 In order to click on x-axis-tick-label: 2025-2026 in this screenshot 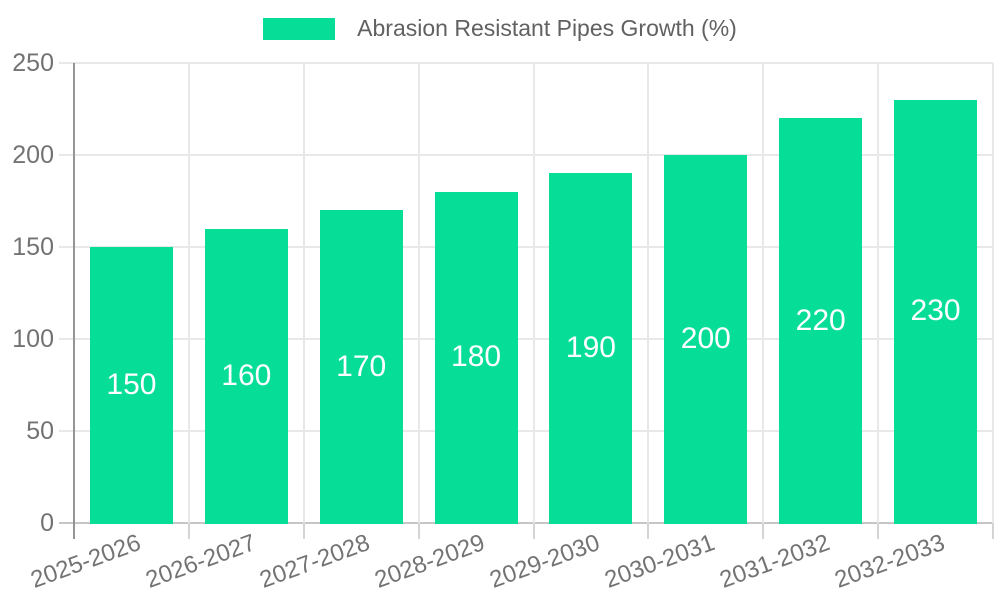, I will do `click(85, 561)`.